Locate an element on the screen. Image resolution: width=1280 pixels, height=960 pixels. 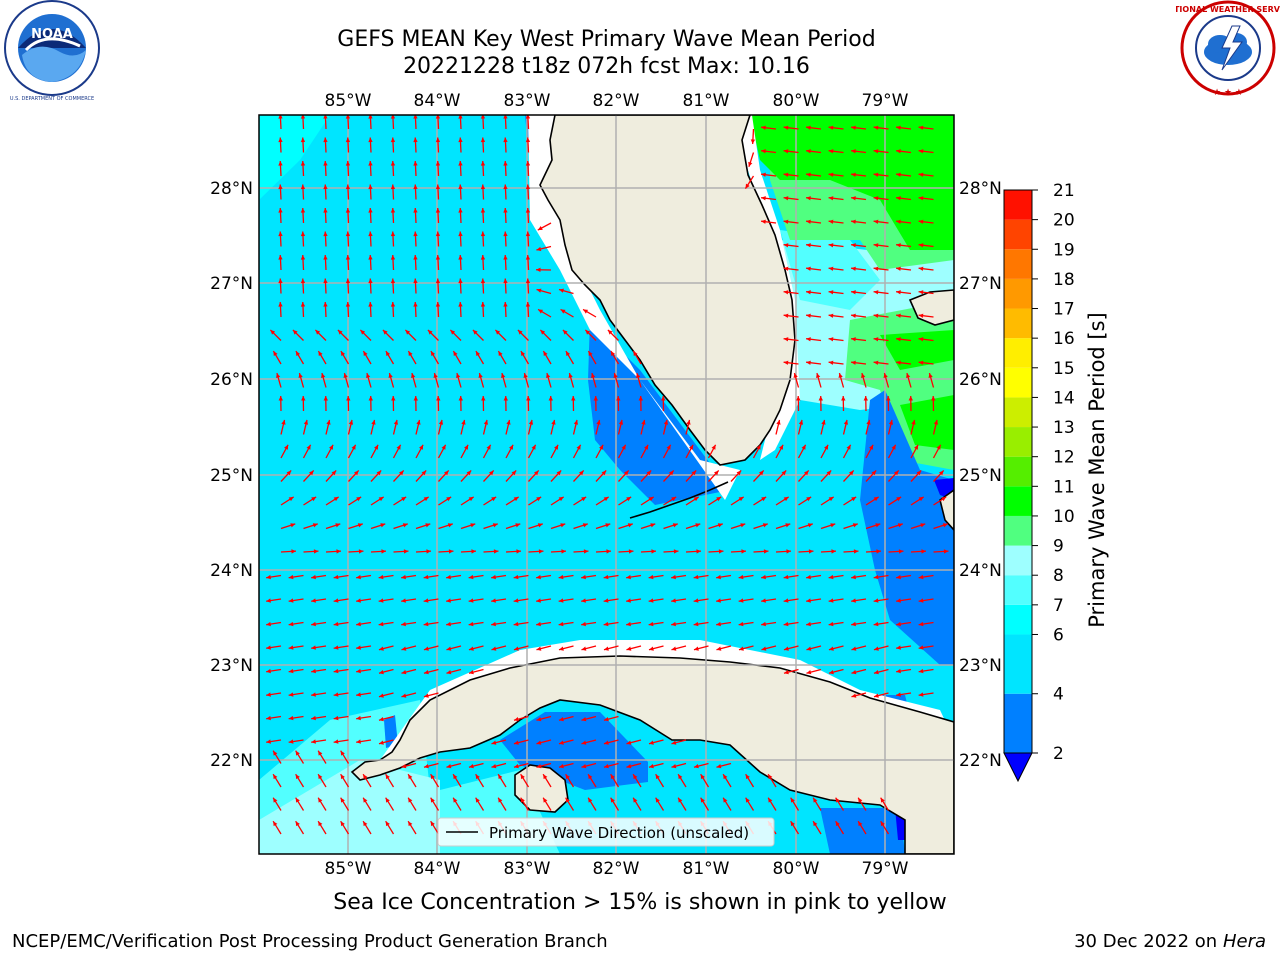
period-field-7-8-sw is located at coordinates (349, 807).